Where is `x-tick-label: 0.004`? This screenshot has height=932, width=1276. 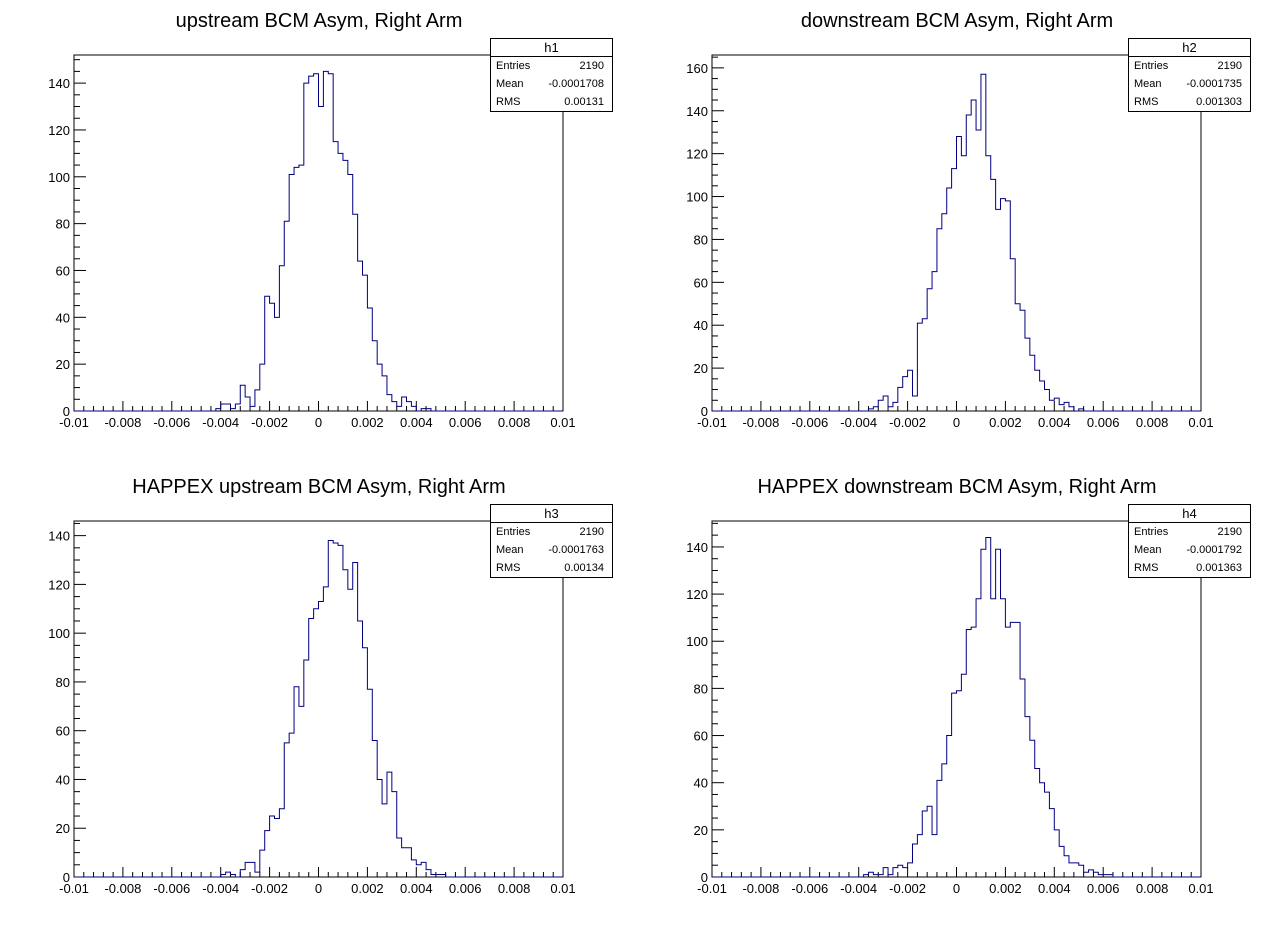
x-tick-label: 0.004 is located at coordinates (1054, 422).